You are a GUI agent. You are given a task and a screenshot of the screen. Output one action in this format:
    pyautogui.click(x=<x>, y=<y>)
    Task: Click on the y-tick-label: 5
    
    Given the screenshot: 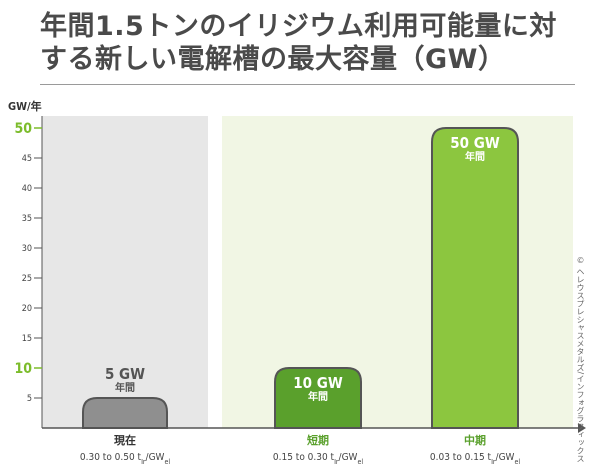 What is the action you would take?
    pyautogui.click(x=29, y=399)
    